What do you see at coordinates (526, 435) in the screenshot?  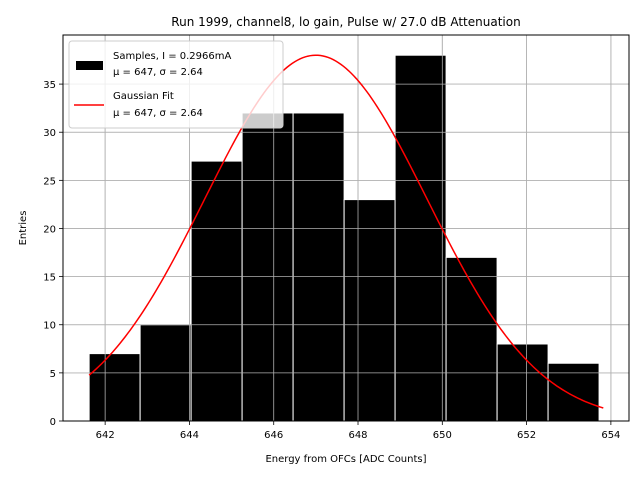 I see `x-tick-label: 652` at bounding box center [526, 435].